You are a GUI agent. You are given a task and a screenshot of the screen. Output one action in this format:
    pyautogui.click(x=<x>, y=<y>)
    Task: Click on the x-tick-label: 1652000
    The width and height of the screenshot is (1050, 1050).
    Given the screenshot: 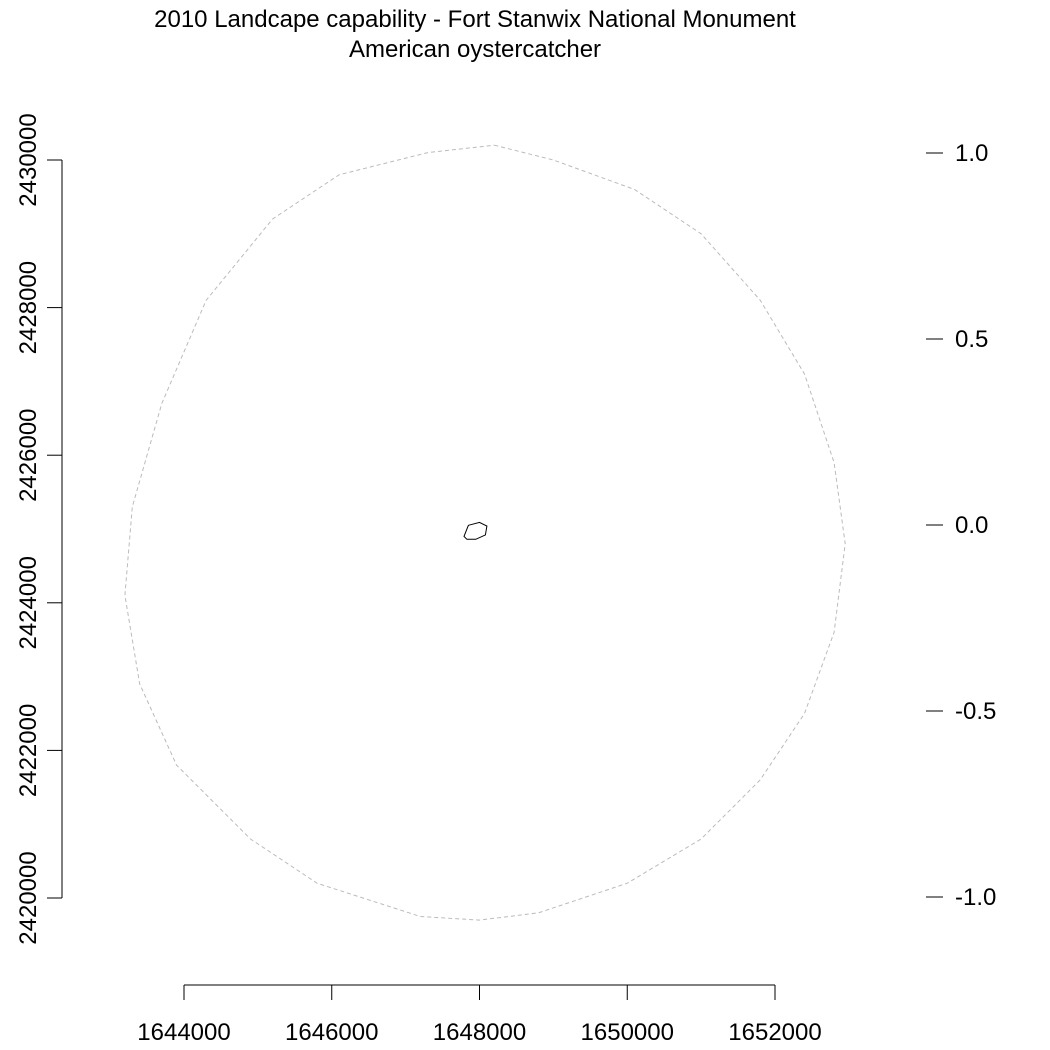 What is the action you would take?
    pyautogui.click(x=774, y=1032)
    